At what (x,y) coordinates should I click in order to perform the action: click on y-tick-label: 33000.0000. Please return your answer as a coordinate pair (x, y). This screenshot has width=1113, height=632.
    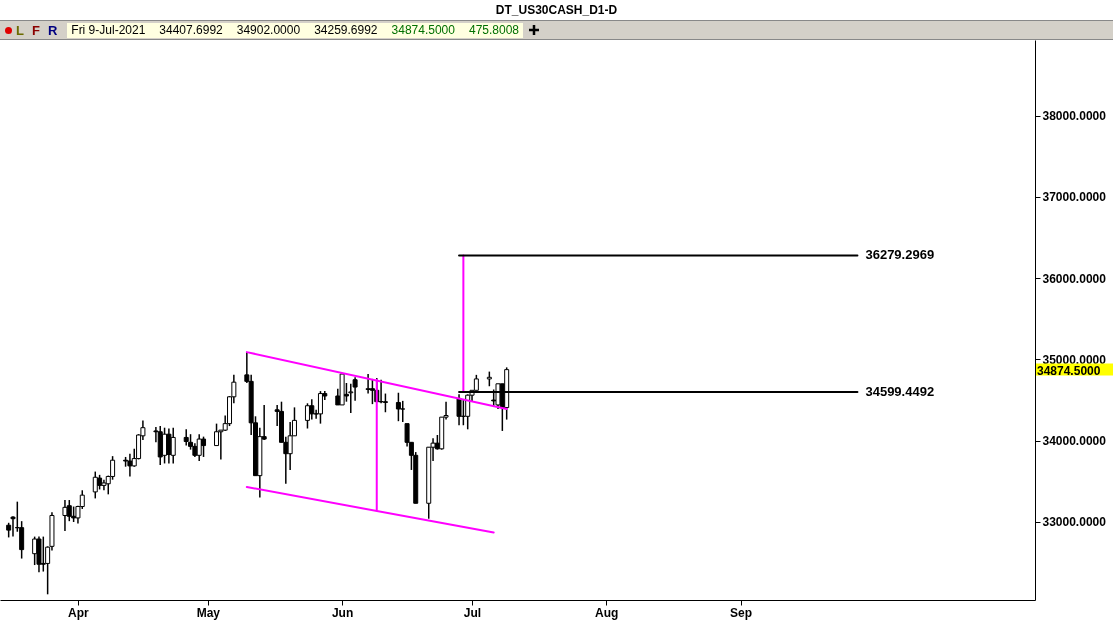
    Looking at the image, I should click on (1074, 522).